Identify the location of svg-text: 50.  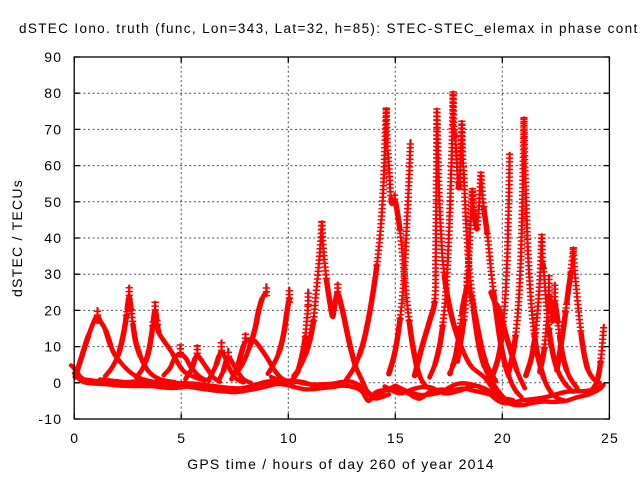
(53, 202).